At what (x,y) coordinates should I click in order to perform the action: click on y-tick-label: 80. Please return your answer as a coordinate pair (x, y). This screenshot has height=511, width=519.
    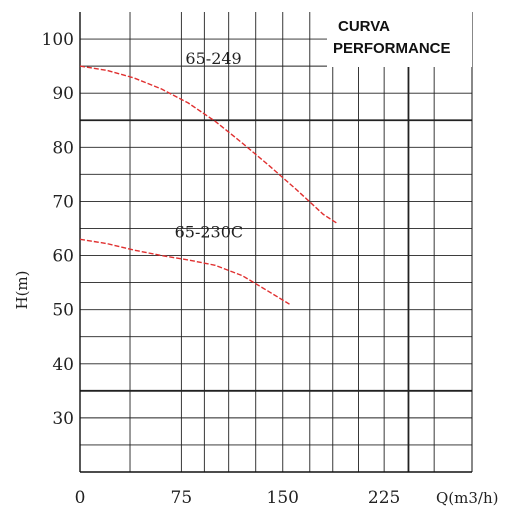
    Looking at the image, I should click on (63, 148).